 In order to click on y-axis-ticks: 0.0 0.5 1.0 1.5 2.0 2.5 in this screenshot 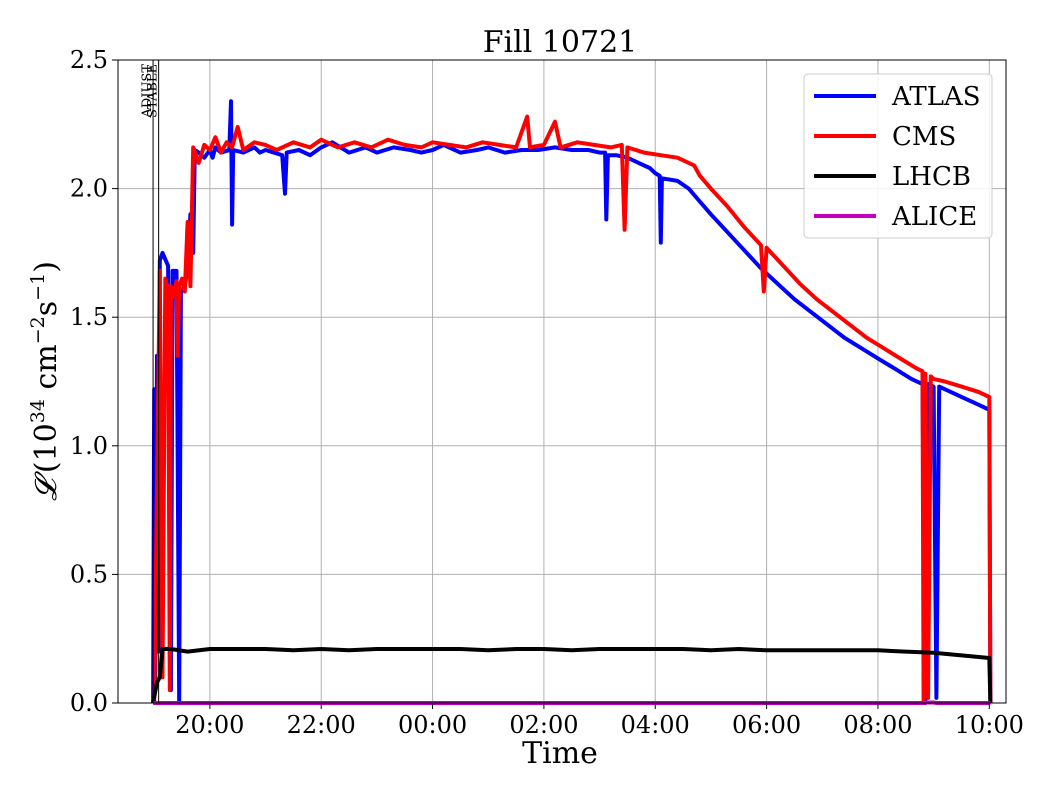, I will do `click(94, 381)`.